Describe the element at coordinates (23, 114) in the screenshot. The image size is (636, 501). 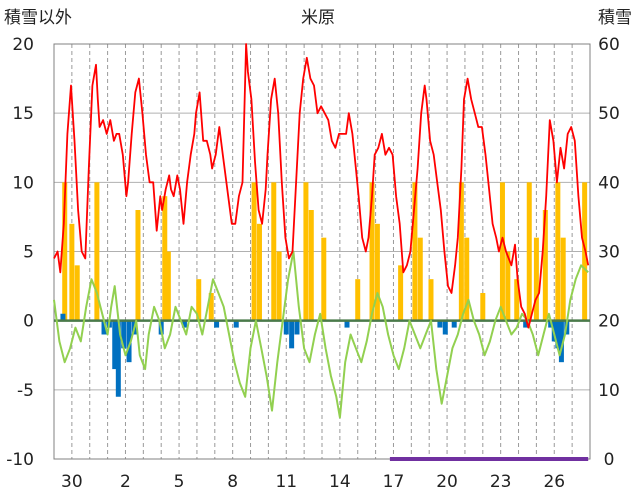
I see `left-tick-label: 15` at that location.